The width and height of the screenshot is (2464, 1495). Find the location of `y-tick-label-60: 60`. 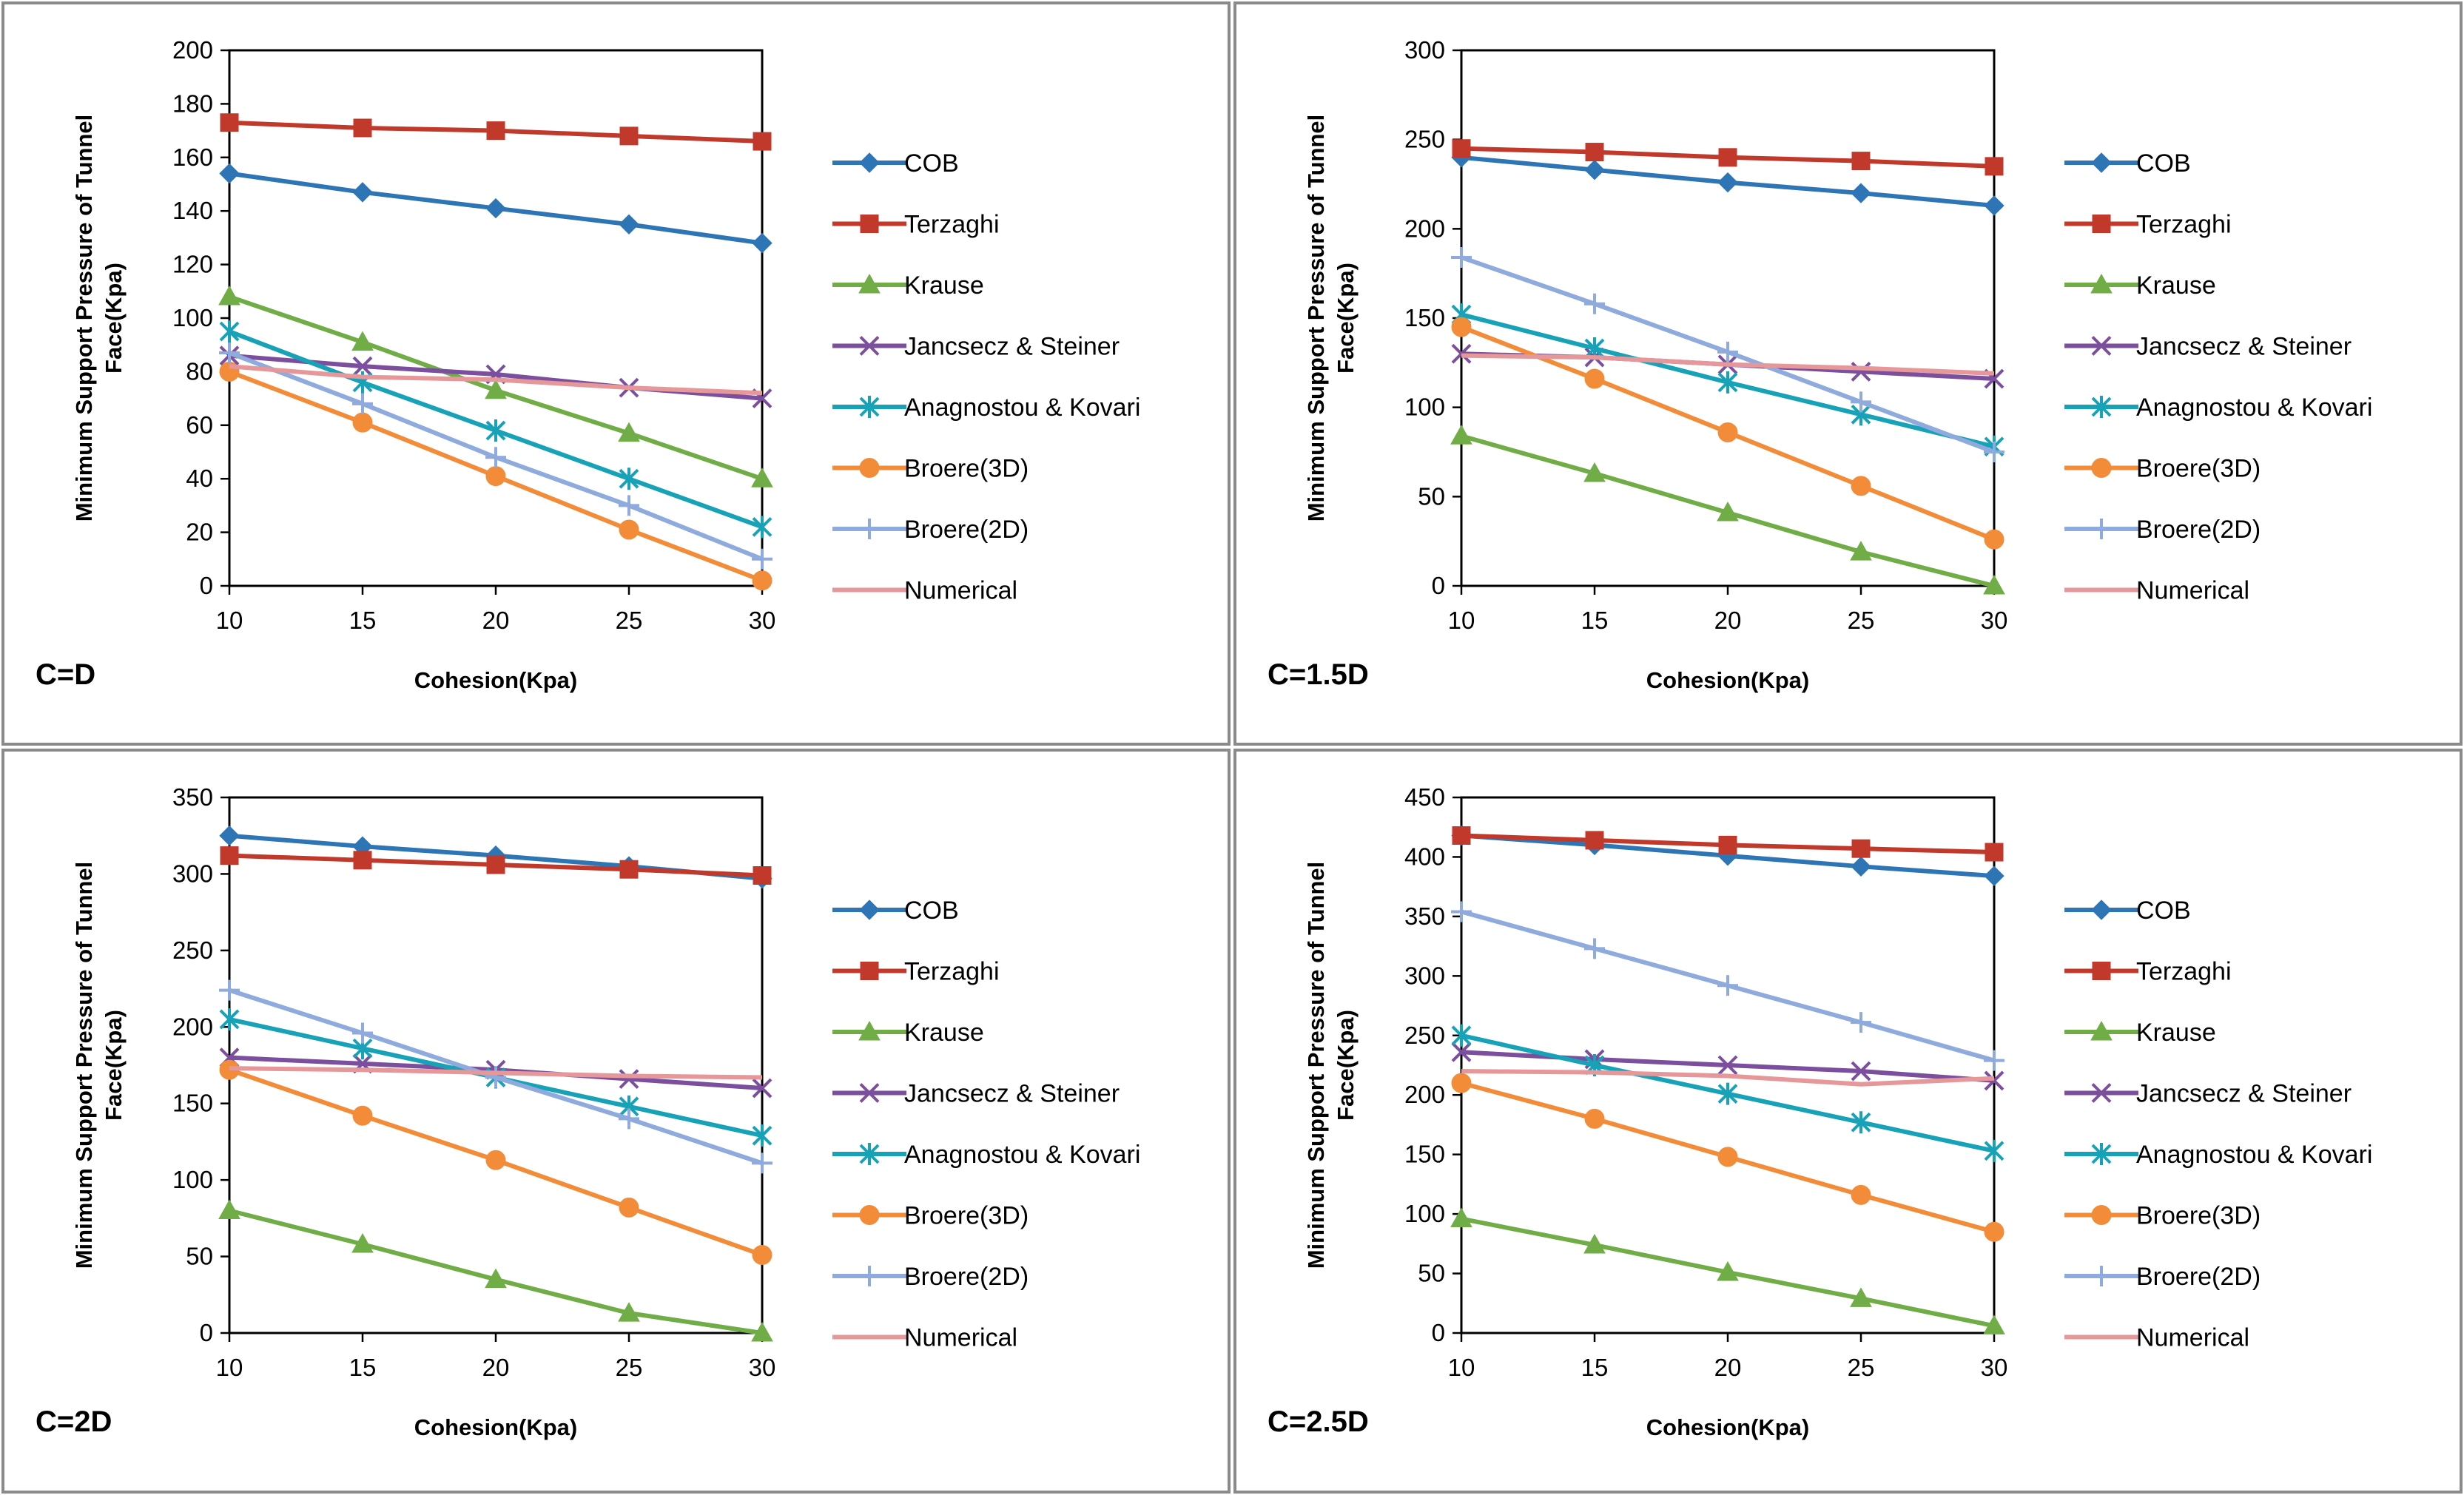

y-tick-label-60: 60 is located at coordinates (199, 425).